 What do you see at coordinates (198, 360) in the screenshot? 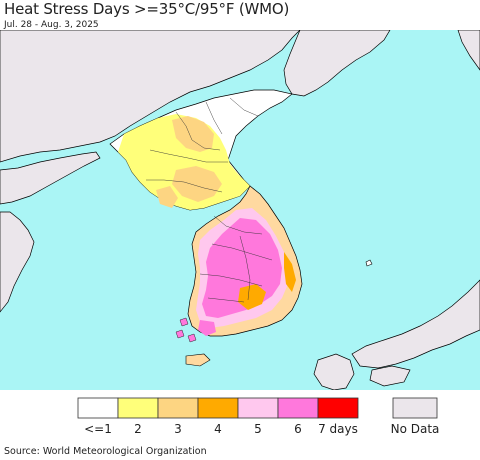
I see `jeju-island` at bounding box center [198, 360].